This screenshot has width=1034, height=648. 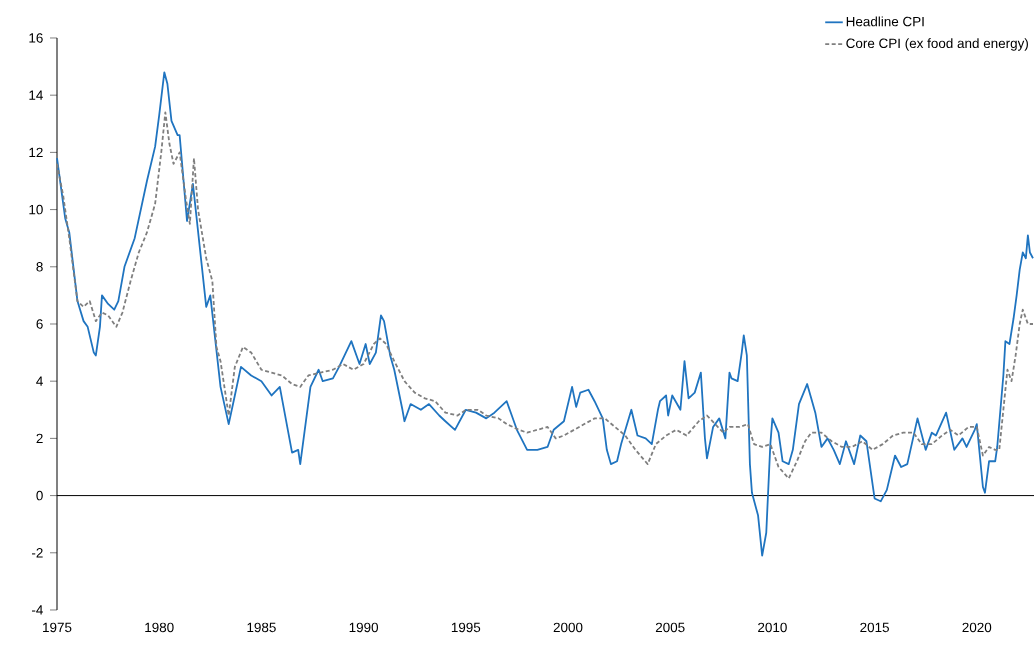 What do you see at coordinates (568, 627) in the screenshot?
I see `x-tick-label: 2000` at bounding box center [568, 627].